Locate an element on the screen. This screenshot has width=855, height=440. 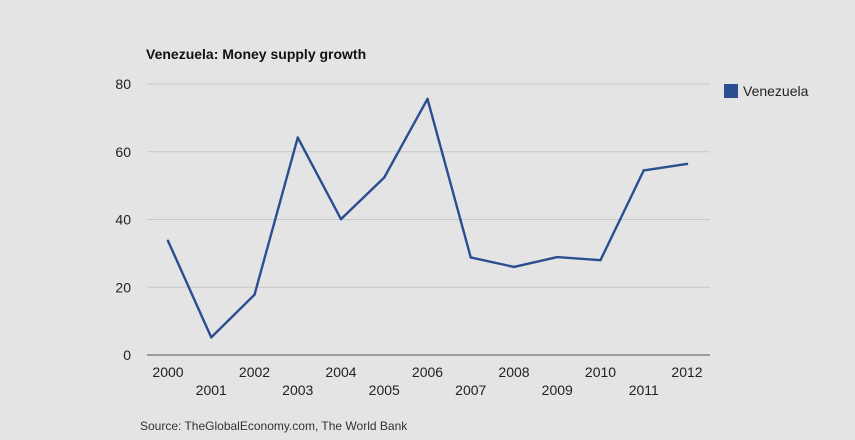
y-tick-label: 0 is located at coordinates (127, 355).